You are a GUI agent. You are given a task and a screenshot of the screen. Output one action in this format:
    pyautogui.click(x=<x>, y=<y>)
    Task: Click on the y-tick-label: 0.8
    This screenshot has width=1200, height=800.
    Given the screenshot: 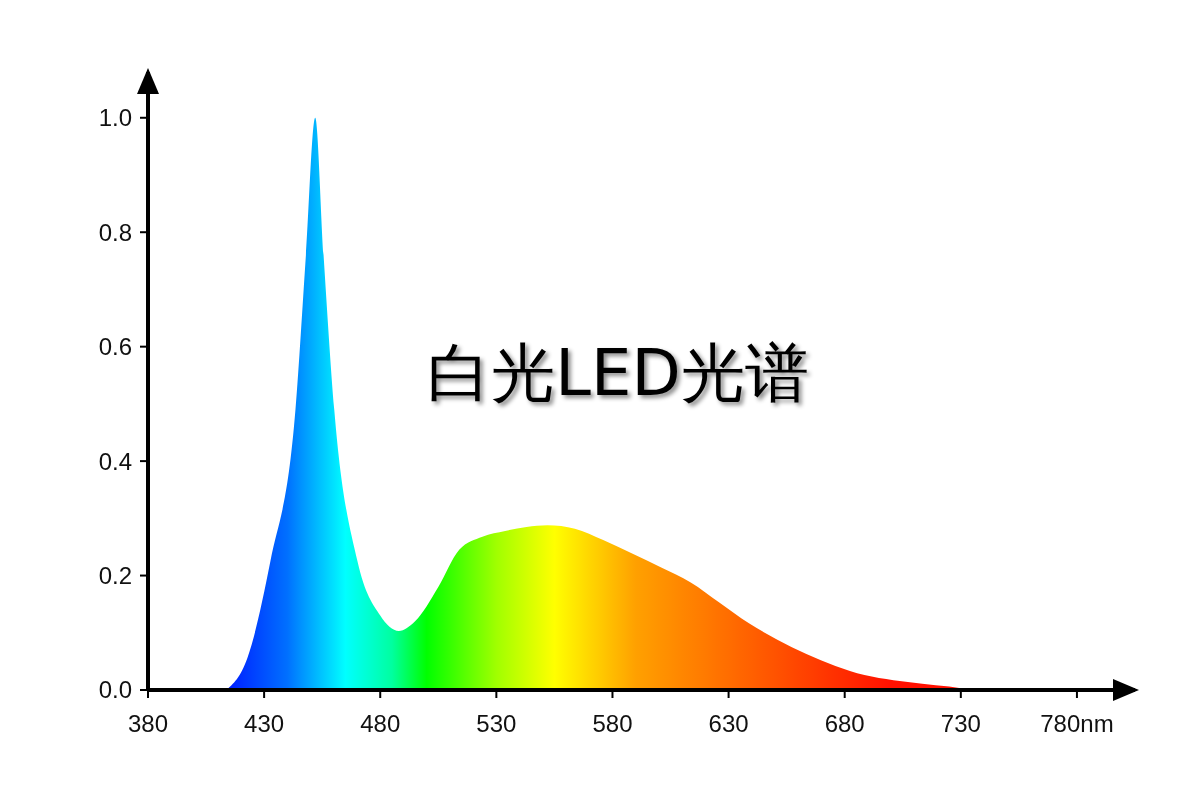 What is the action you would take?
    pyautogui.click(x=115, y=232)
    